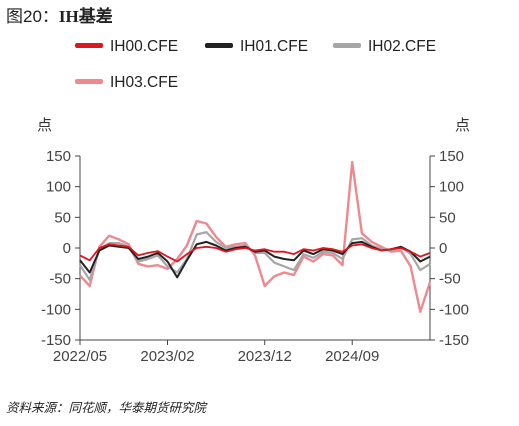  I want to click on right-tick-label: 50, so click(447, 217).